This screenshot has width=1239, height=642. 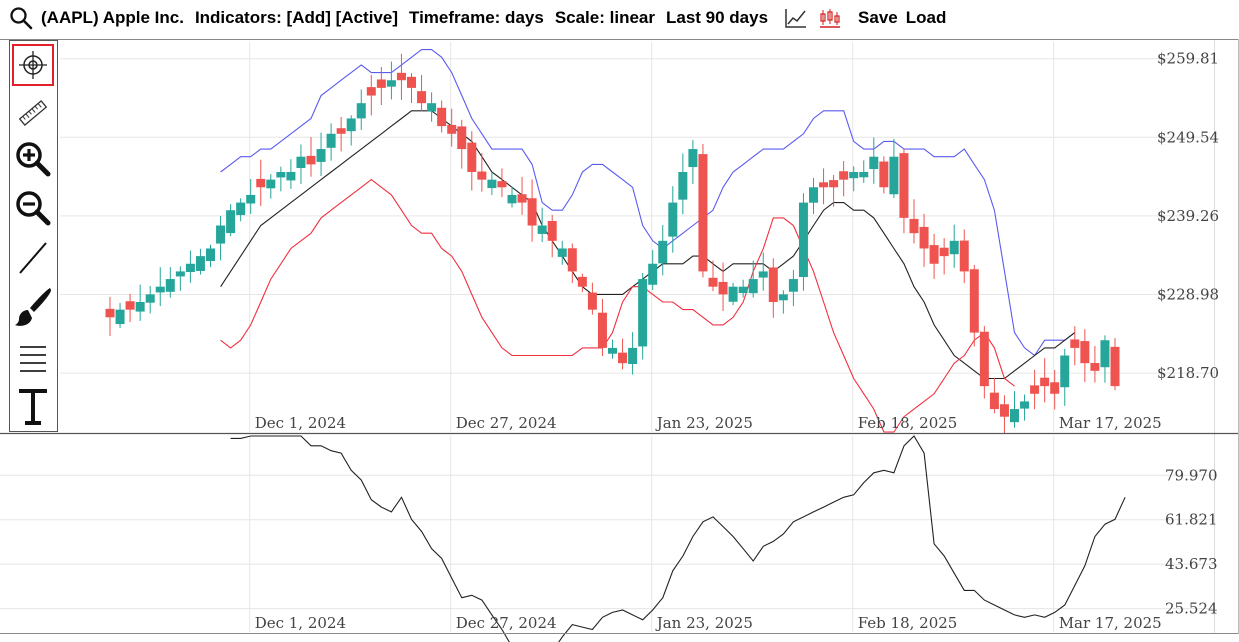 What do you see at coordinates (830, 18) in the screenshot?
I see `candlestick-chart-icon` at bounding box center [830, 18].